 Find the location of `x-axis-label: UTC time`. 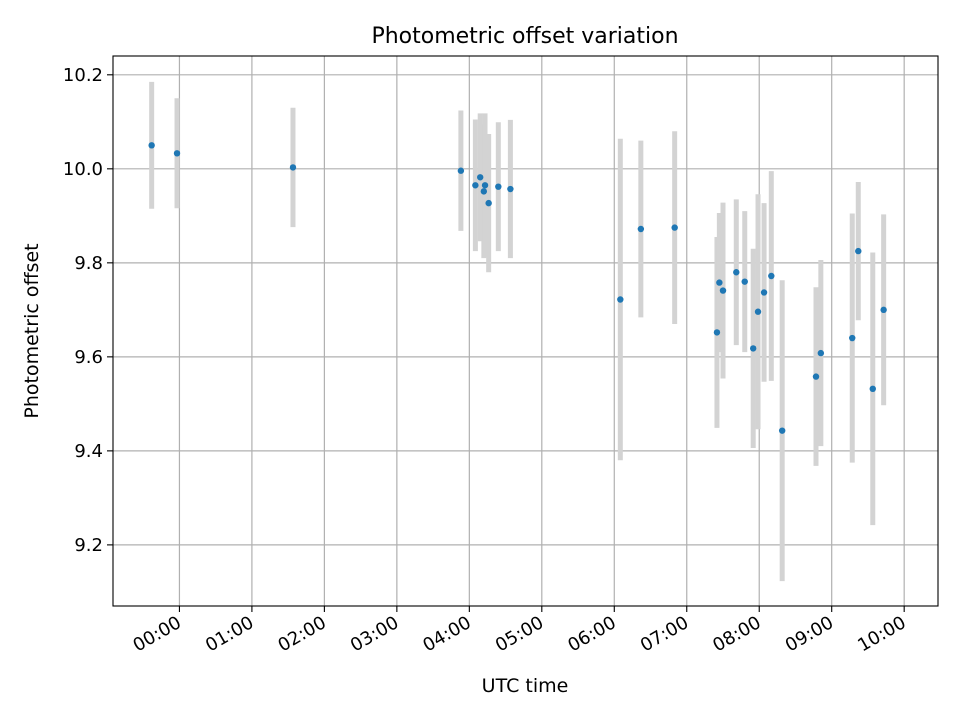

x-axis-label: UTC time is located at coordinates (525, 686).